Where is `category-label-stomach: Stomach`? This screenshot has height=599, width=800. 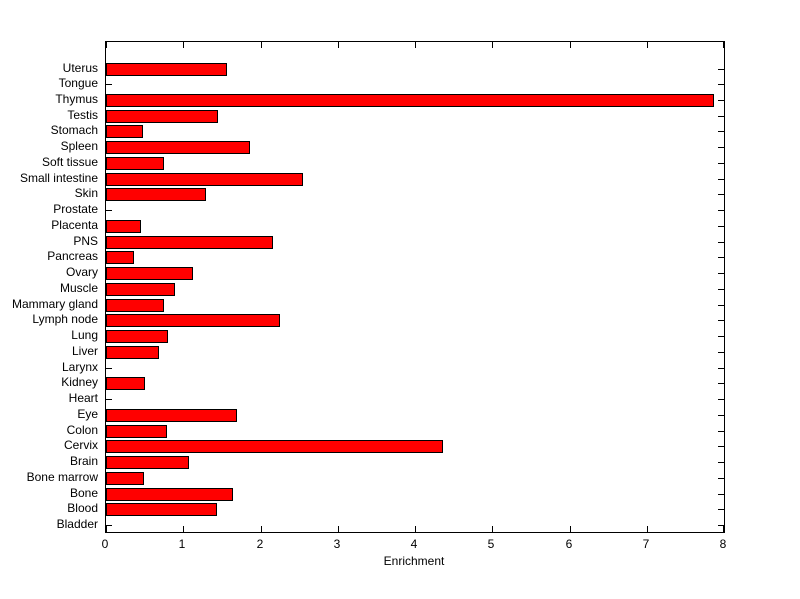
category-label-stomach: Stomach is located at coordinates (74, 130).